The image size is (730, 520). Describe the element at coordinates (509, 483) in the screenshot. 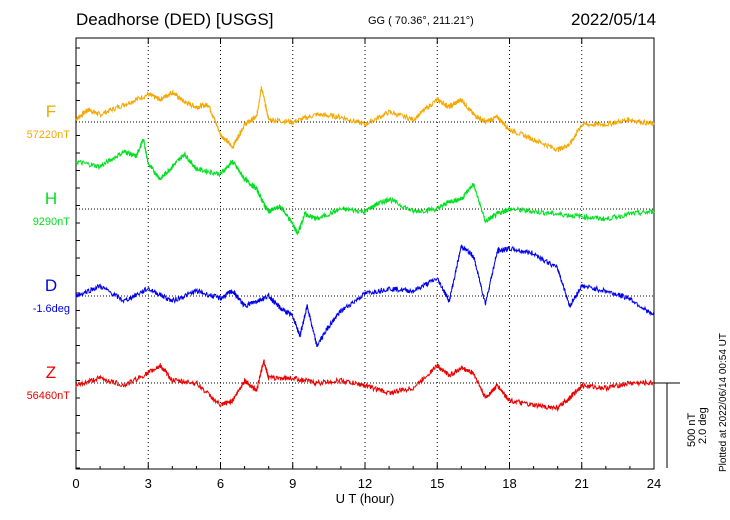

I see `x-tick-label: 18` at that location.